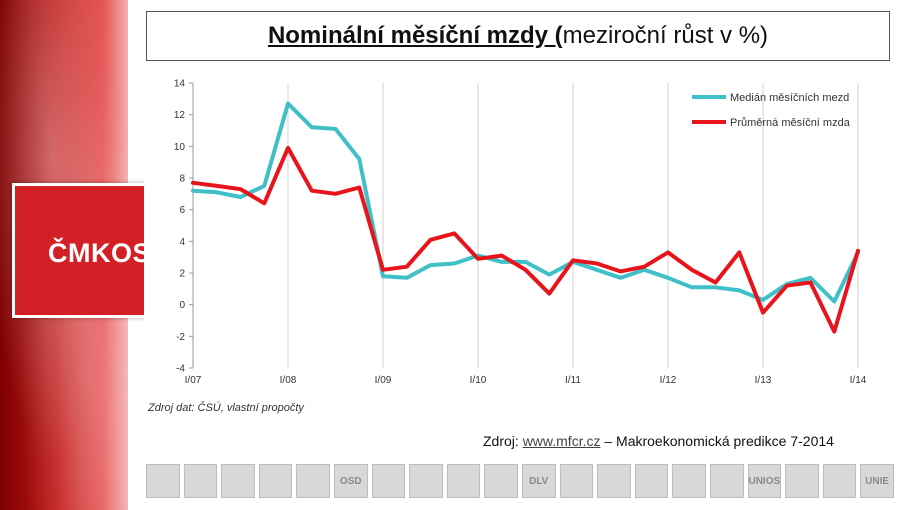  What do you see at coordinates (182, 242) in the screenshot?
I see `y-tick-label: 4` at bounding box center [182, 242].